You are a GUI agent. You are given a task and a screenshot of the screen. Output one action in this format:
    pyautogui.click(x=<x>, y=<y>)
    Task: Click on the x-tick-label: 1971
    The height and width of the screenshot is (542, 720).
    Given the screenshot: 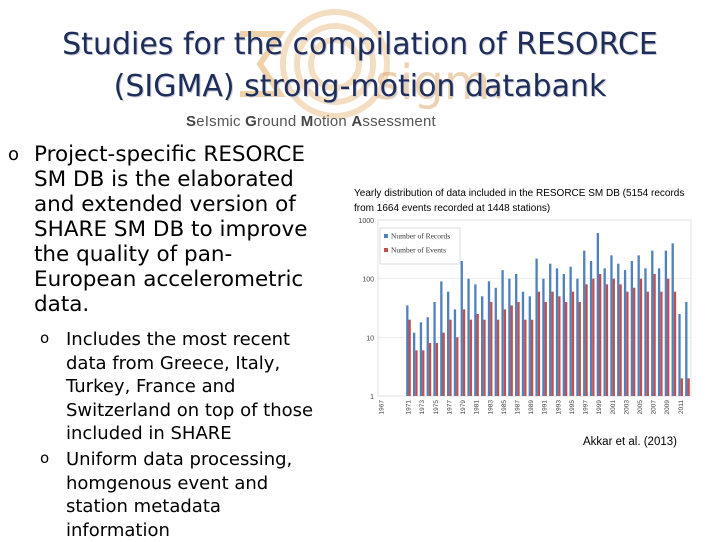 What is the action you would take?
    pyautogui.click(x=409, y=407)
    